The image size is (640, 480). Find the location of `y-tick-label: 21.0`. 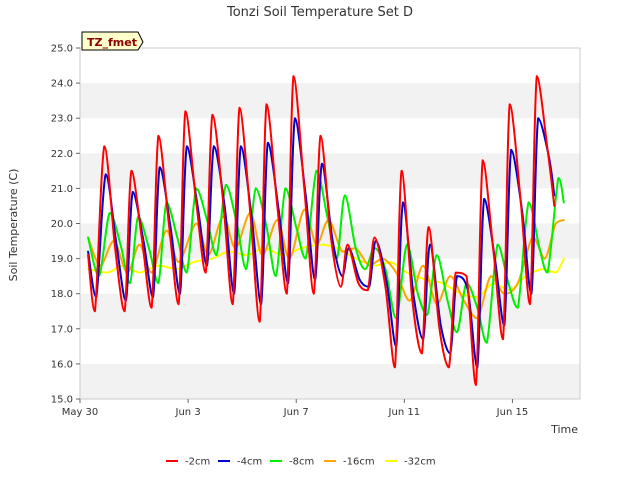

y-tick-label: 21.0 is located at coordinates (62, 189).